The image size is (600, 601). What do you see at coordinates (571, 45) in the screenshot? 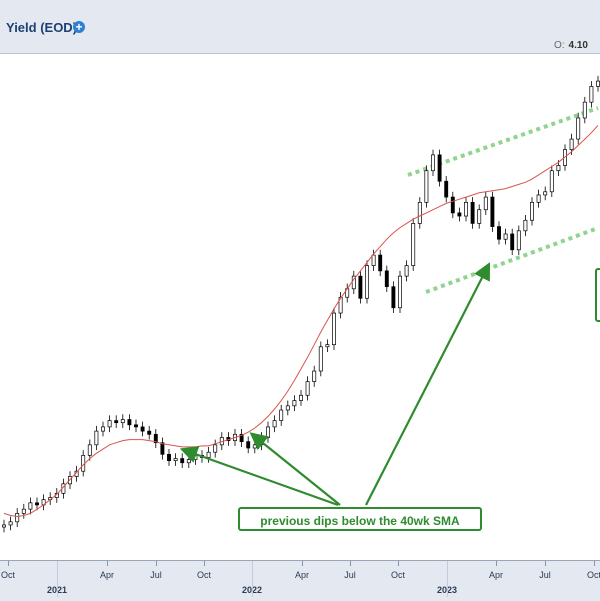
I see `ohlc-readout: O: 4.10` at bounding box center [571, 45].